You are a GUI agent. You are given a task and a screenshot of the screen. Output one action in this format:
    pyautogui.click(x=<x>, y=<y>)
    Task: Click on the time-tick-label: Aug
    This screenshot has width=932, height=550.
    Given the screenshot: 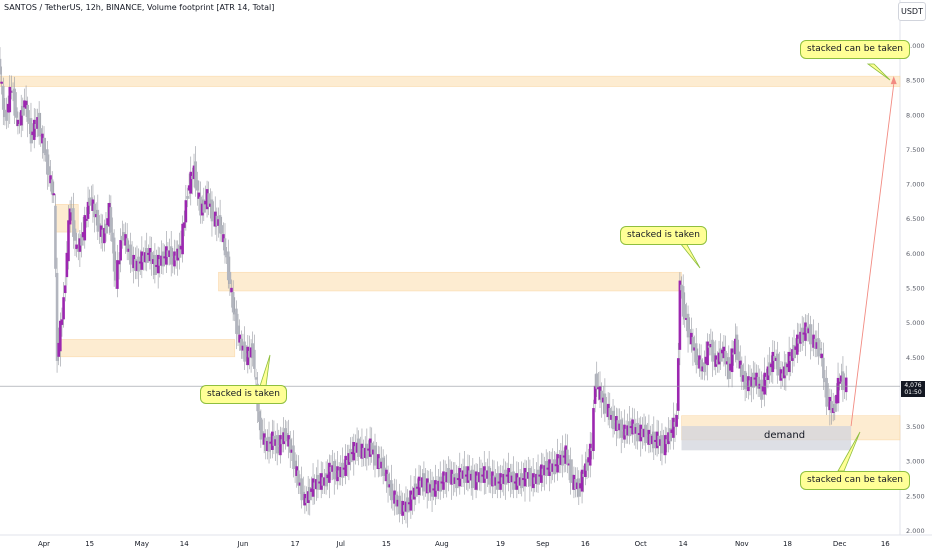 What is the action you would take?
    pyautogui.click(x=442, y=544)
    